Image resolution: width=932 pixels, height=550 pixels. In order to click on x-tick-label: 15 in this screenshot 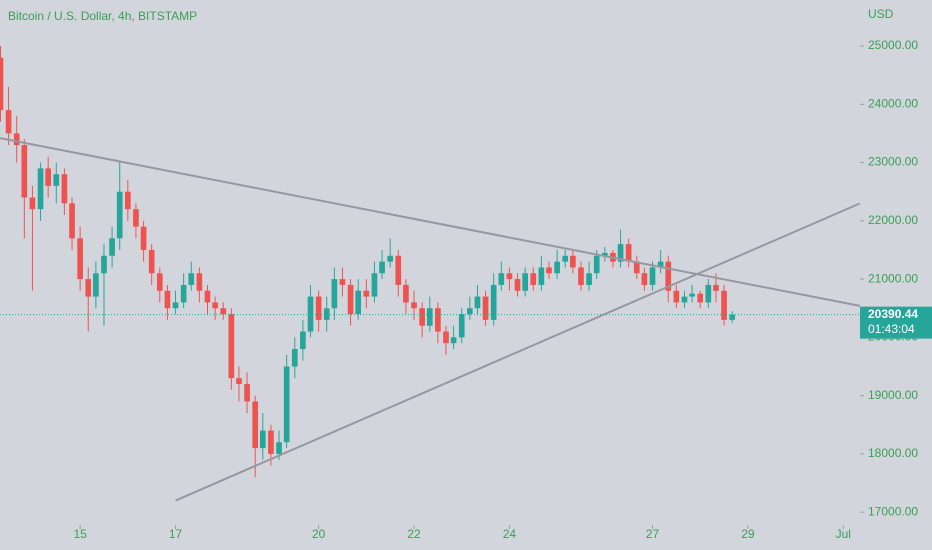, I will do `click(80, 534)`.